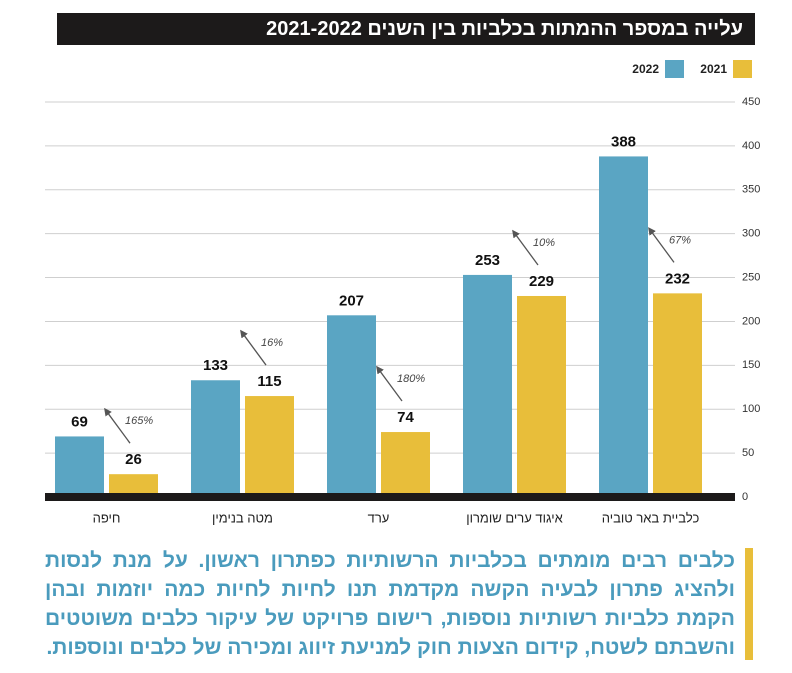 The width and height of the screenshot is (792, 673). Describe the element at coordinates (514, 517) in the screenshot. I see `x-tick-label: איגוד ערים שומרון` at that location.